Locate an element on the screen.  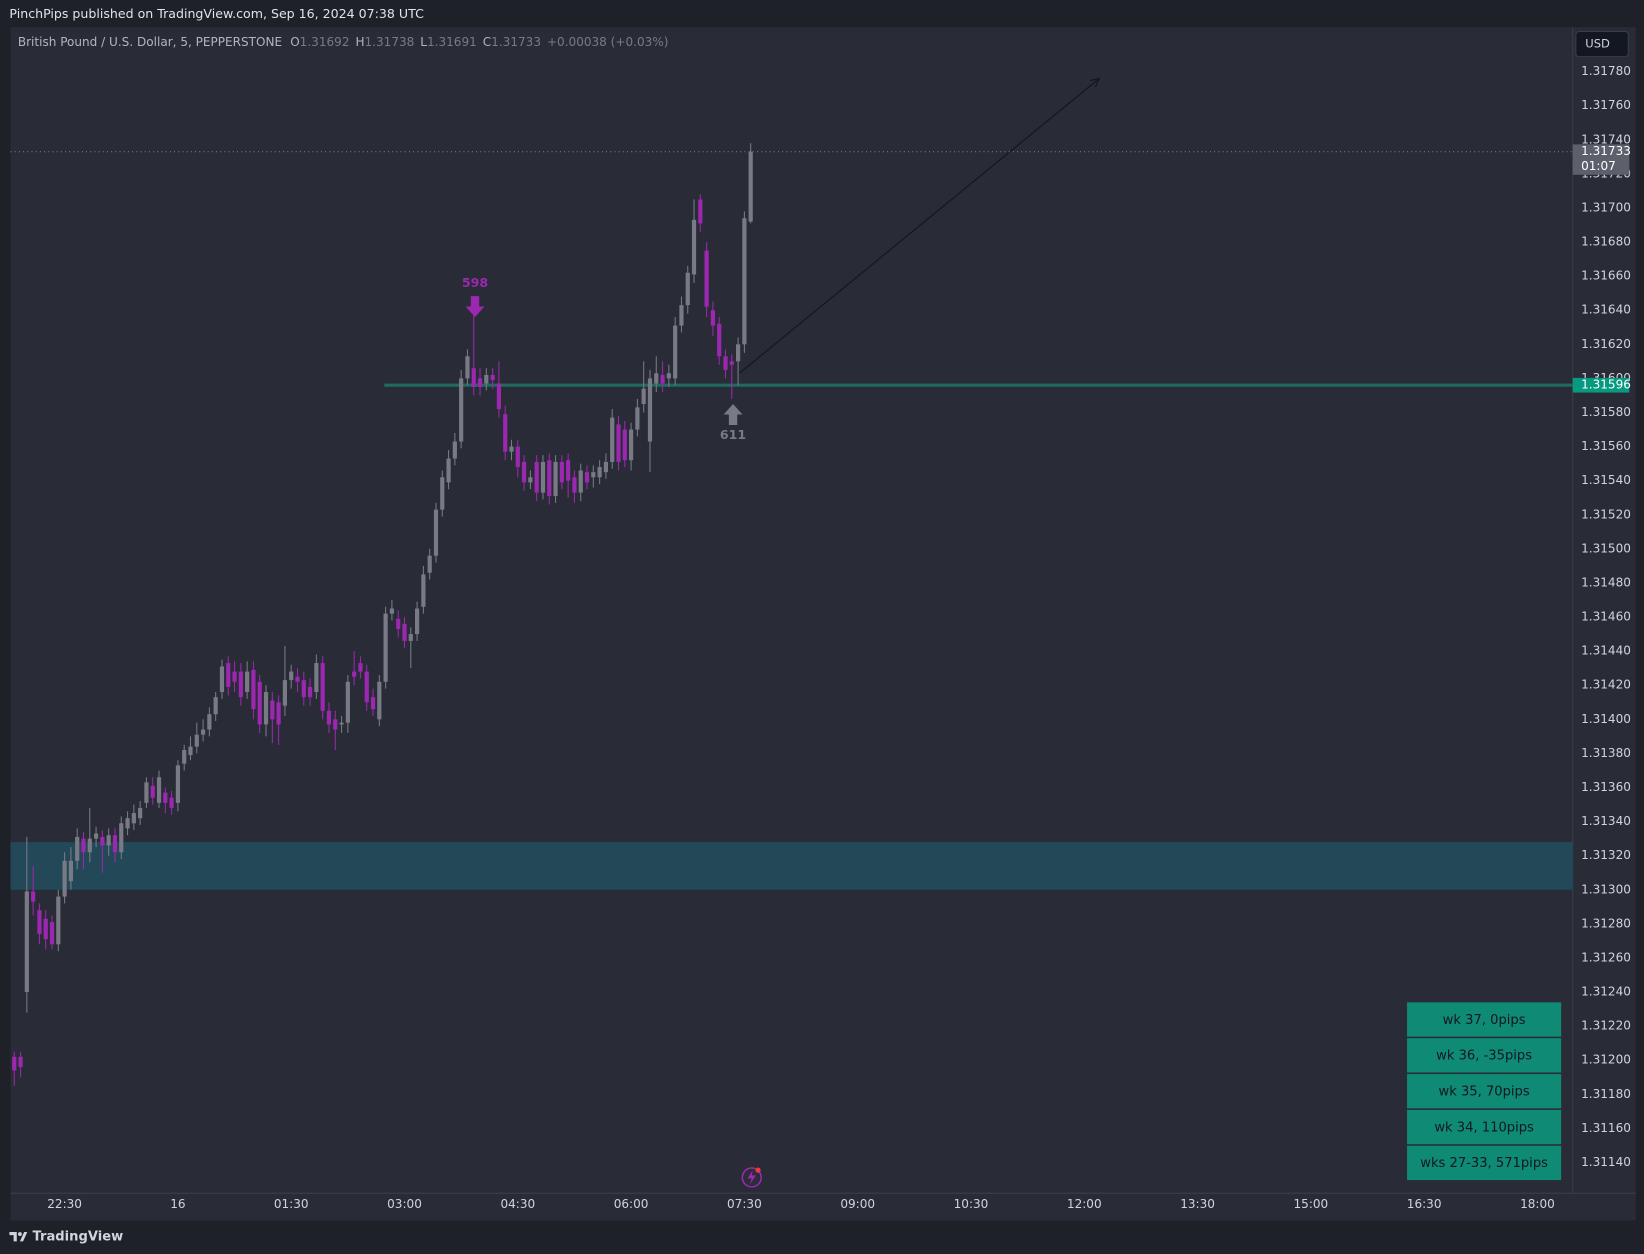
y-tick-label: 1.31540 is located at coordinates (1606, 480).